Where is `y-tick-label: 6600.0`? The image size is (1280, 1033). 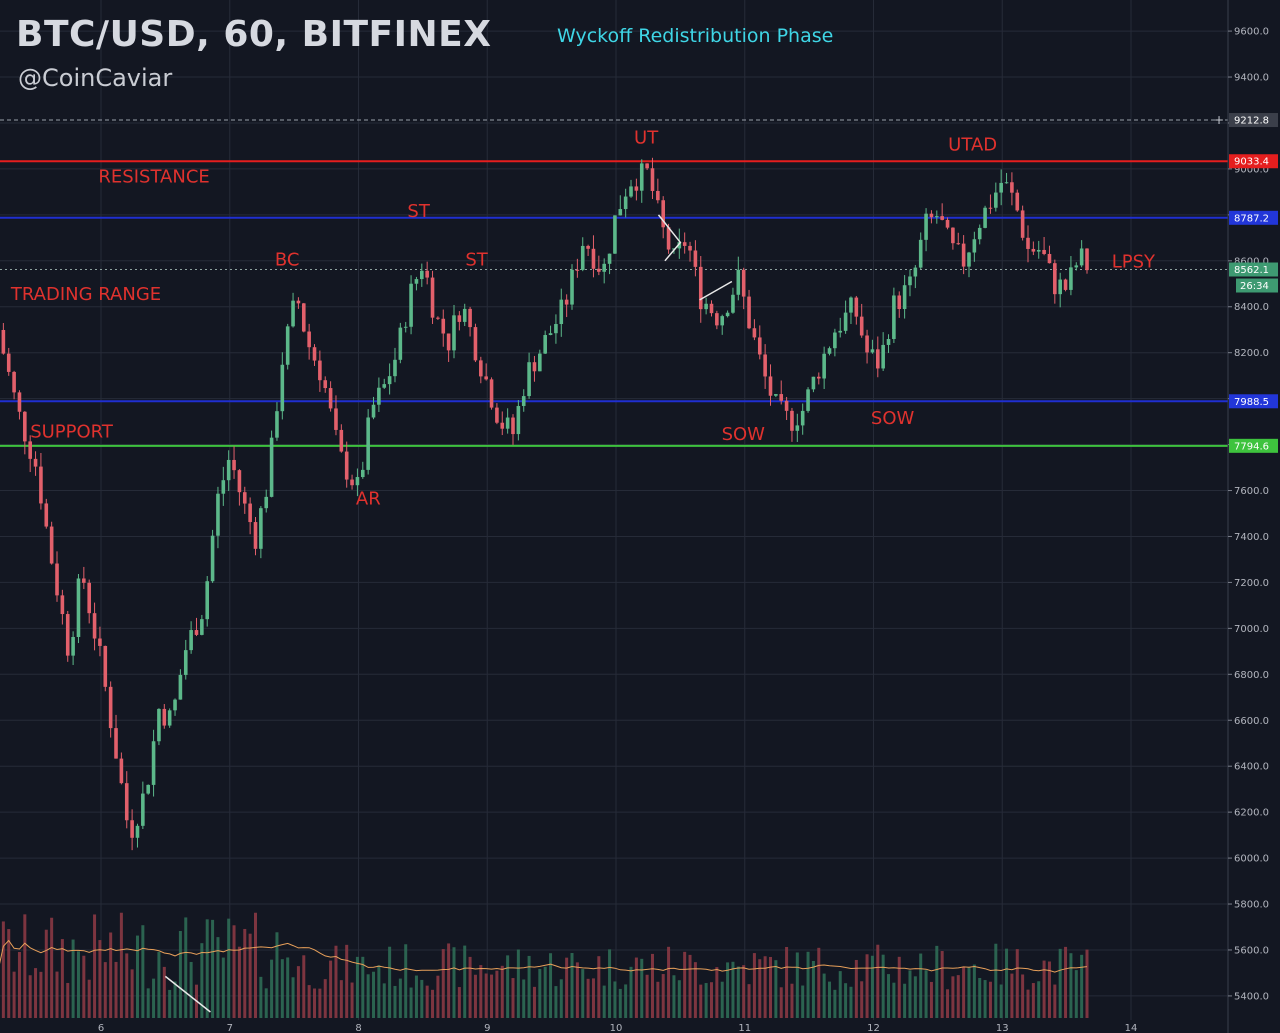
y-tick-label: 6600.0 is located at coordinates (1251, 721).